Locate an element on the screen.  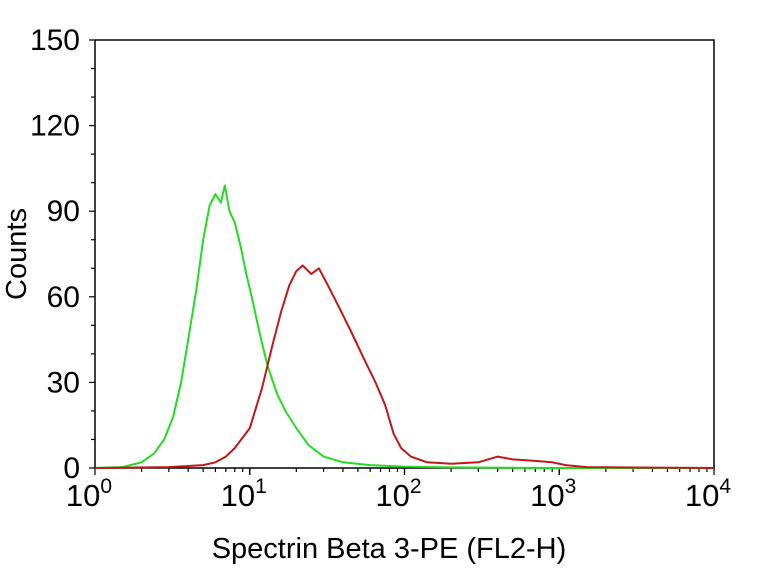
x-tick-label: 10⁰ is located at coordinates (89, 494).